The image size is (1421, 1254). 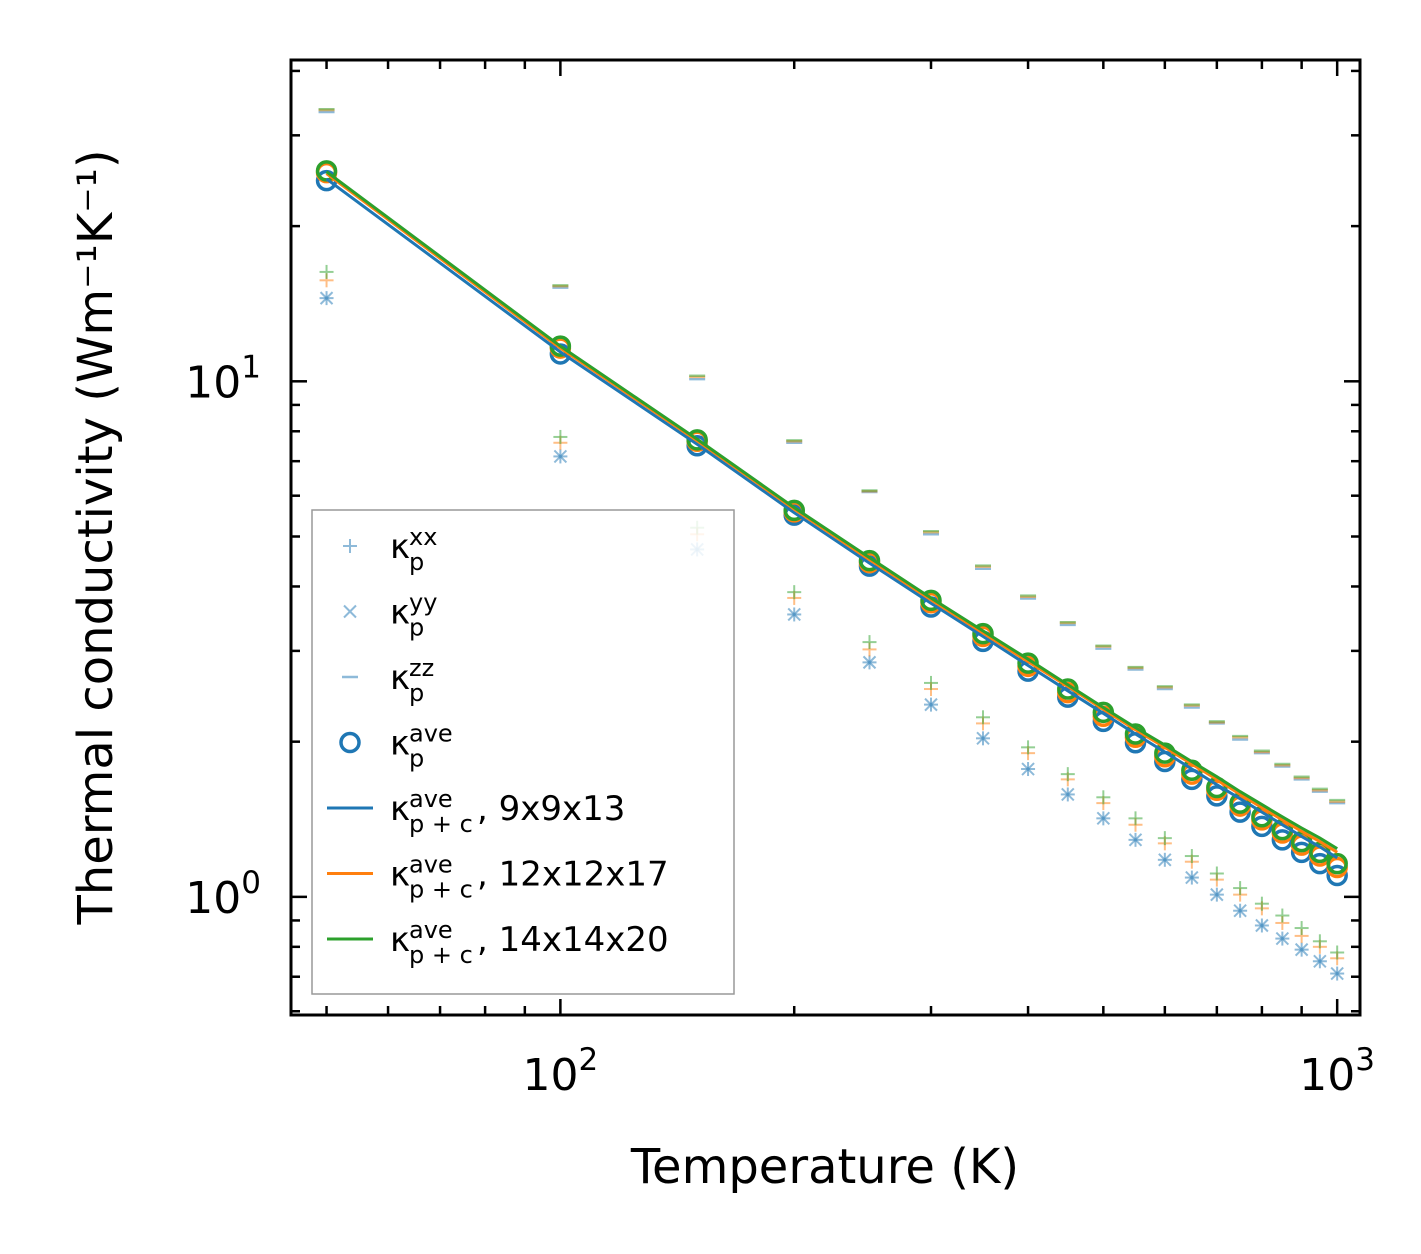 I want to click on y-tick-label: 10¹, so click(x=223, y=378).